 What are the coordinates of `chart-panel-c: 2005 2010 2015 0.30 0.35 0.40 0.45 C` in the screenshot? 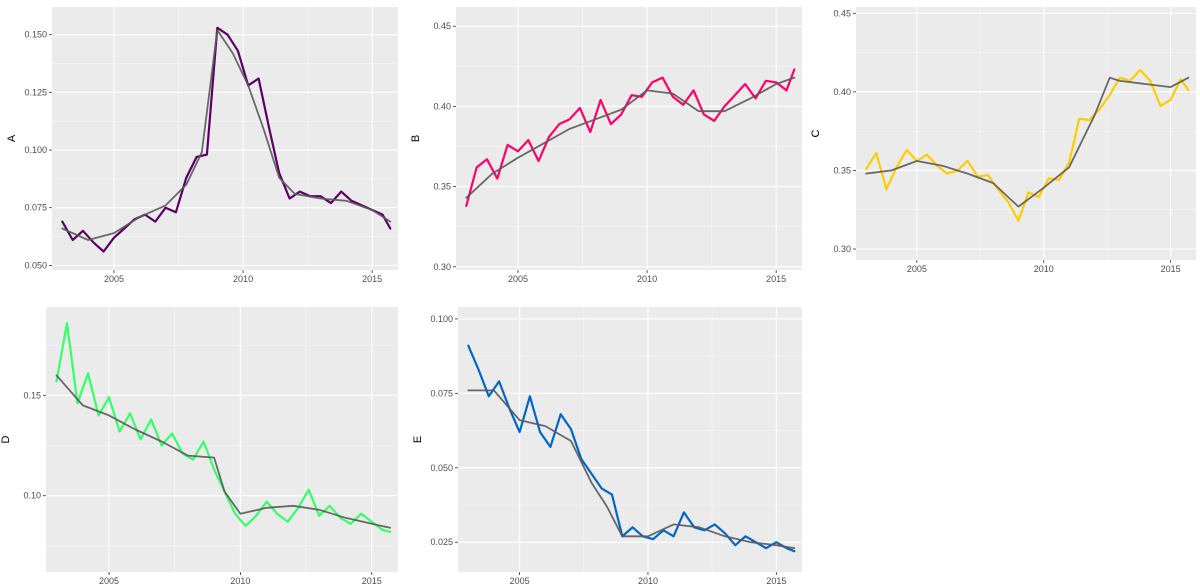 It's located at (1003, 140).